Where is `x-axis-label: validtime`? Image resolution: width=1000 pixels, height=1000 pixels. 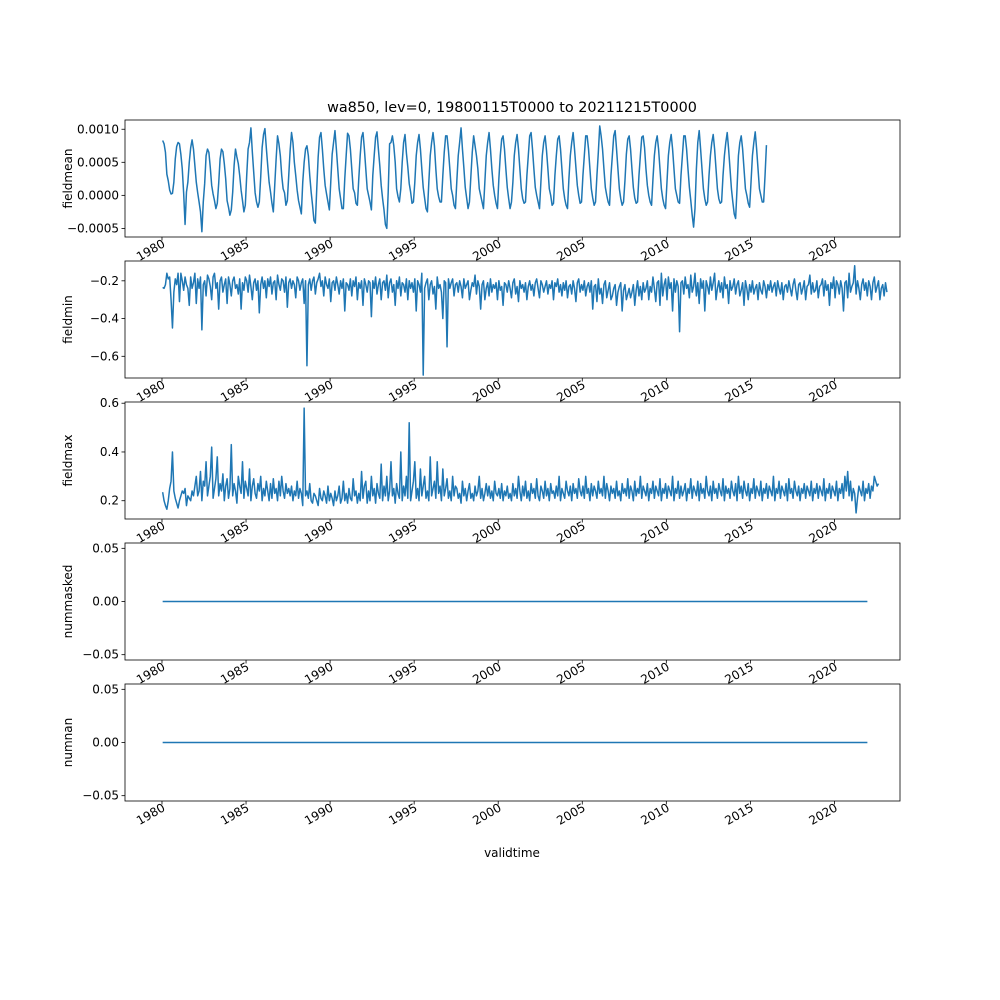
x-axis-label: validtime is located at coordinates (512, 853).